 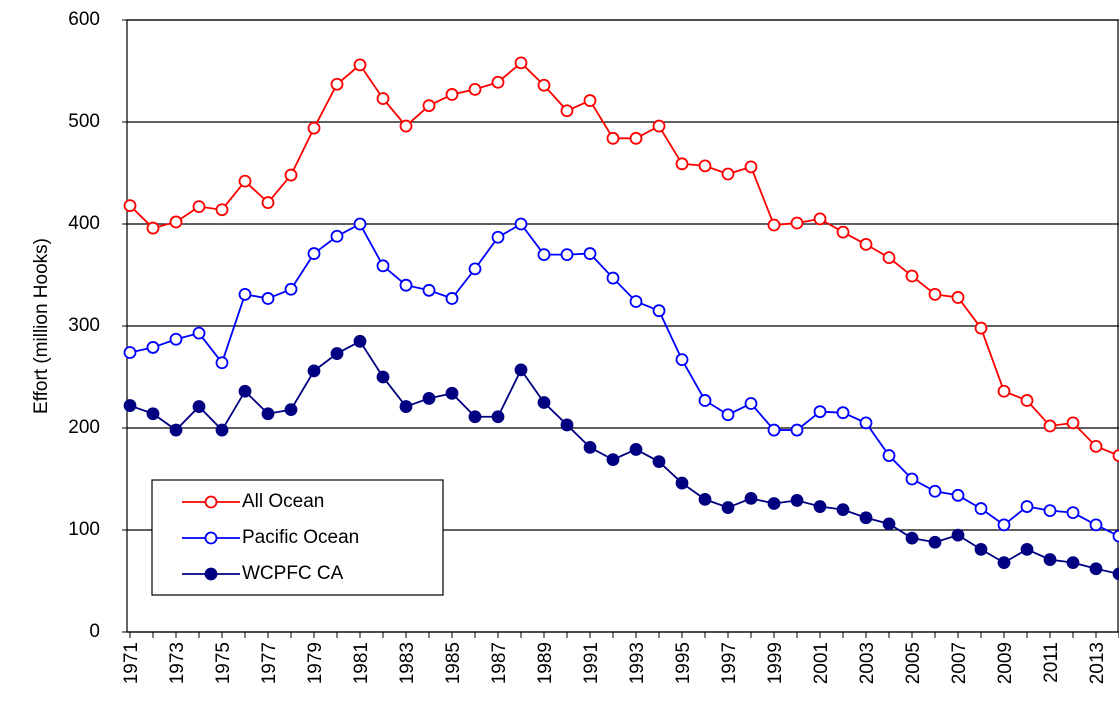 I want to click on y-tick-label: 0, so click(x=94, y=631).